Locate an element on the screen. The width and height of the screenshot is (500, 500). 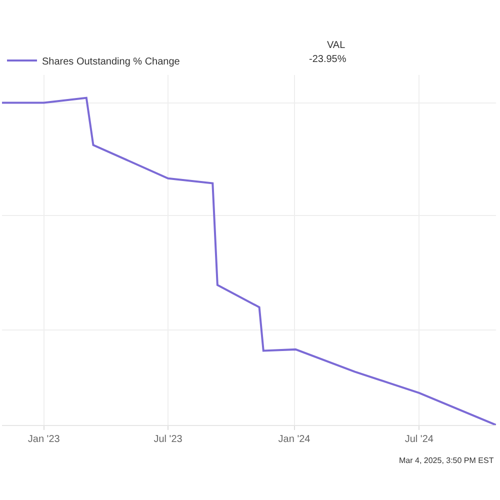
legend-label: Shares Outstanding % Change is located at coordinates (111, 62).